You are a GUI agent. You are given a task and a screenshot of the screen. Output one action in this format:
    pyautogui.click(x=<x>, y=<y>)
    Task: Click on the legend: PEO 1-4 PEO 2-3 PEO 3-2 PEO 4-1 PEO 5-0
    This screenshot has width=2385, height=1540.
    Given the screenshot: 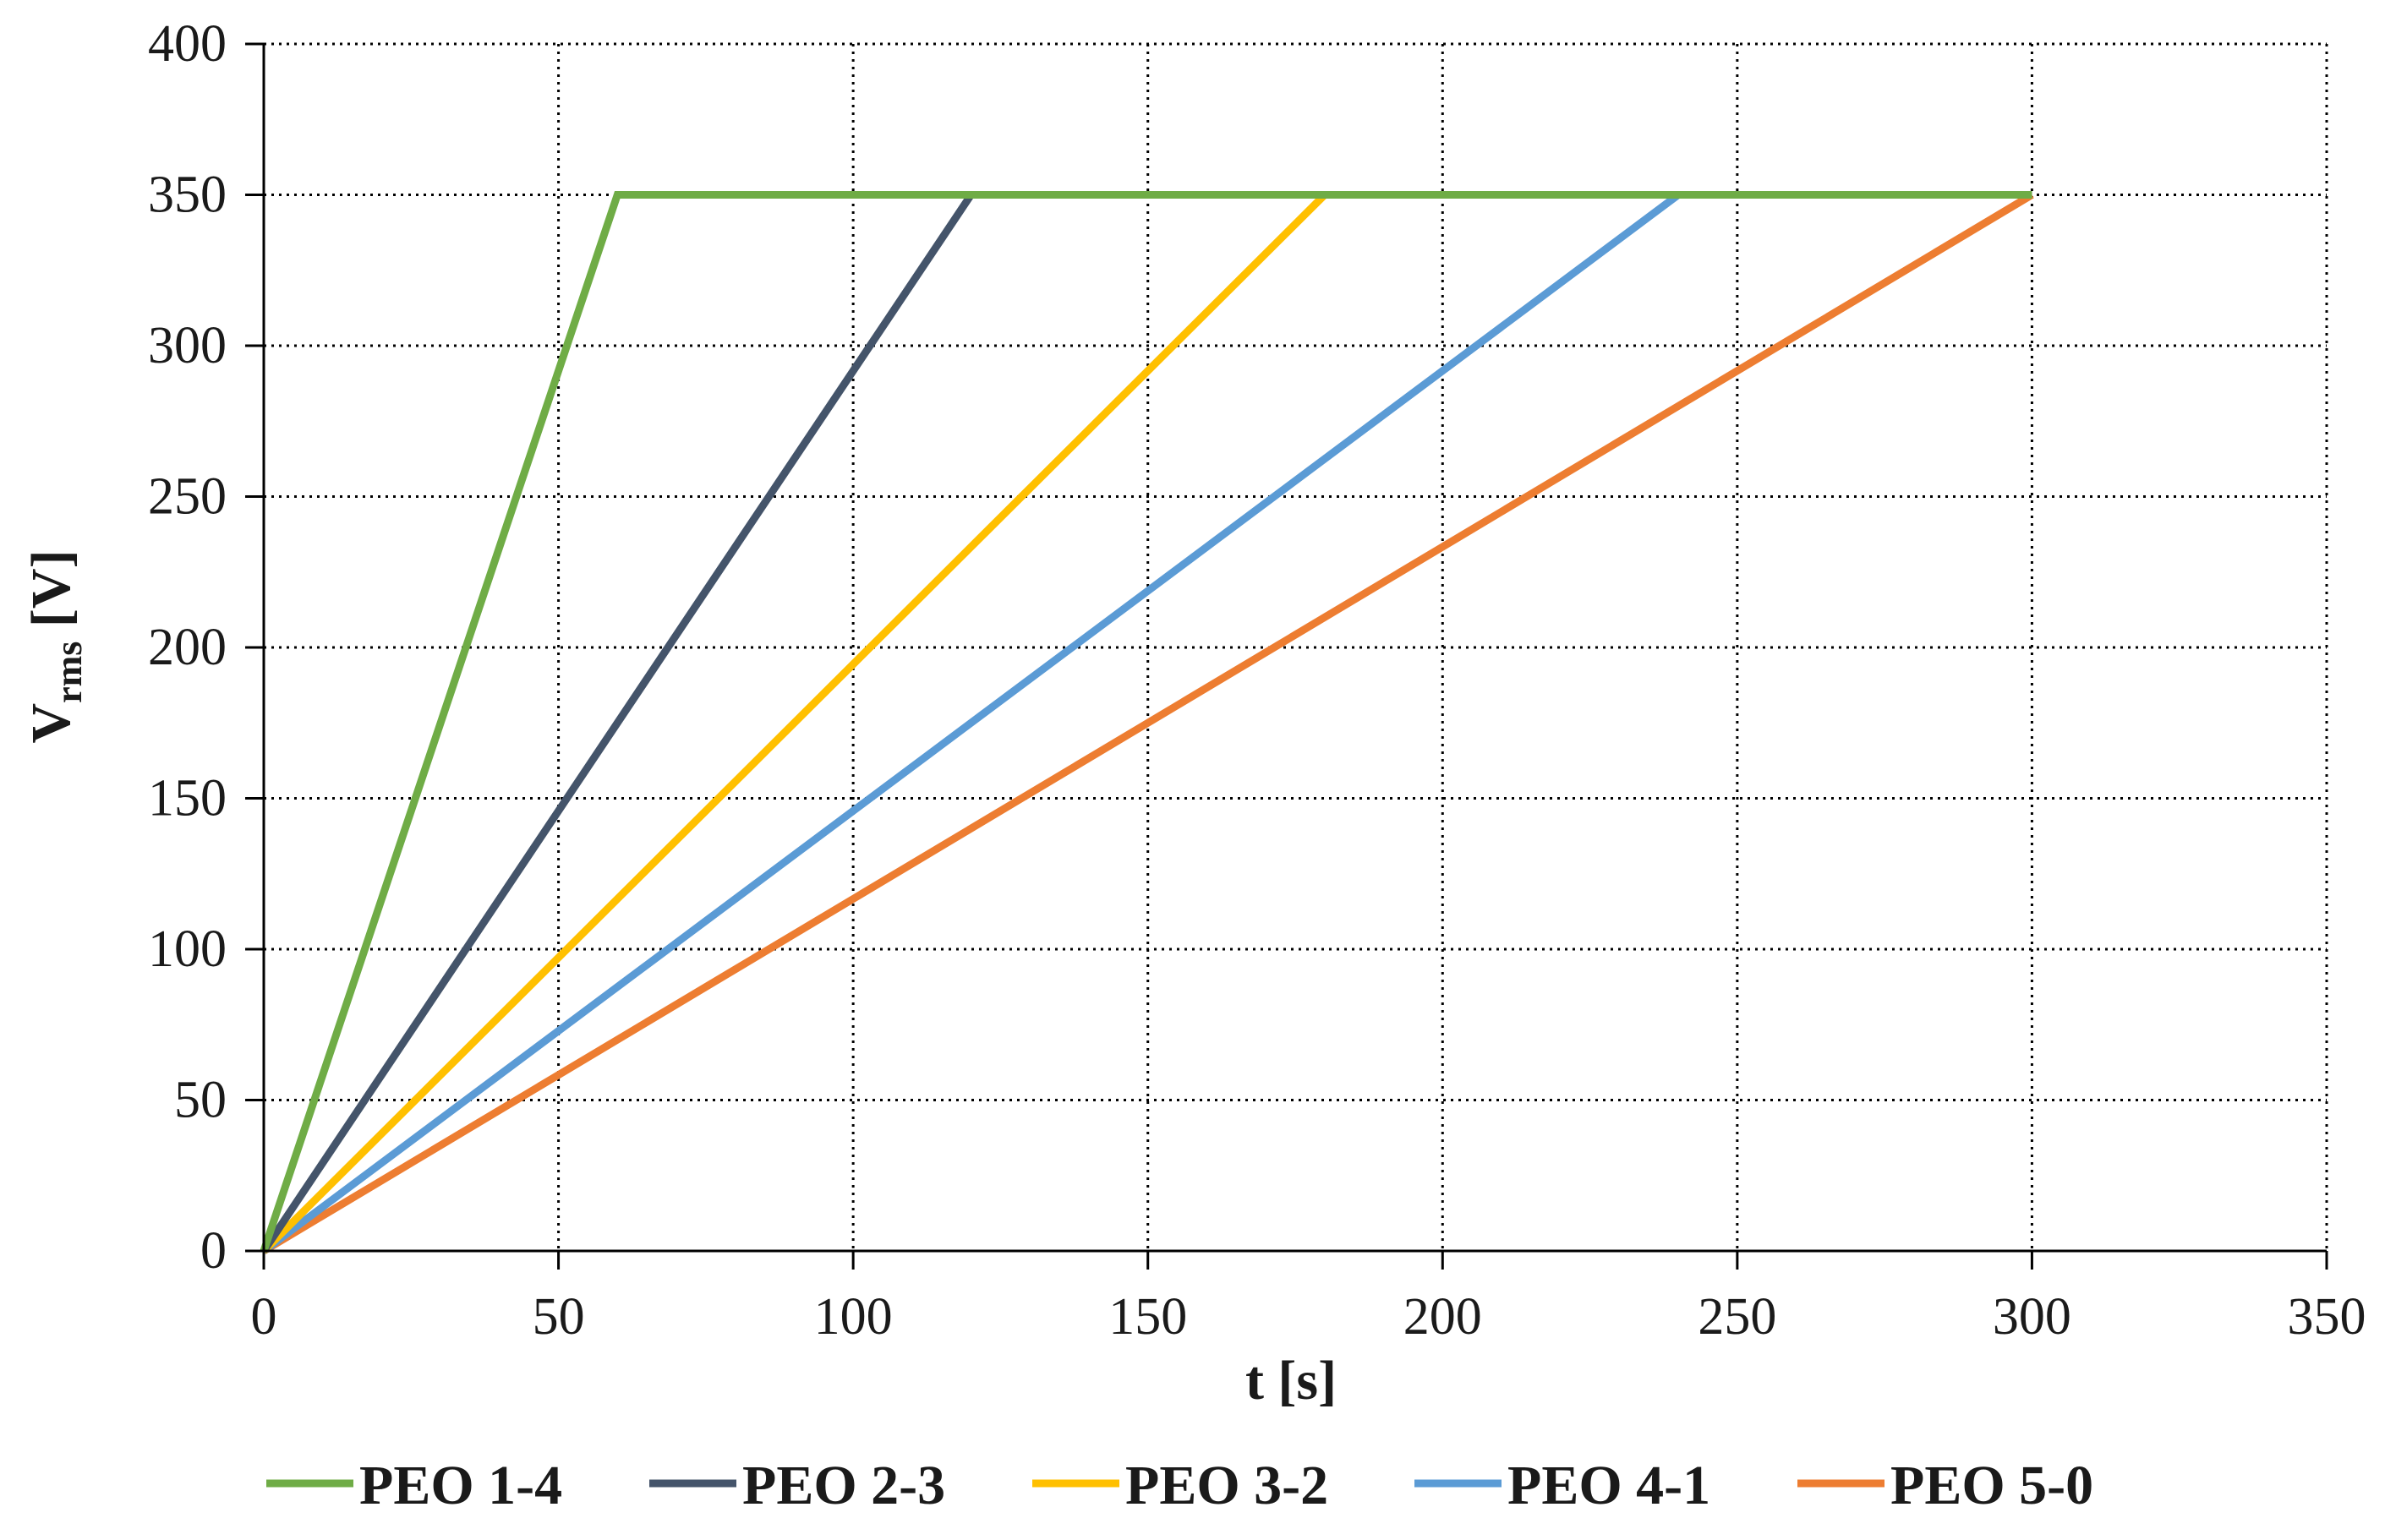 What is the action you would take?
    pyautogui.click(x=1179, y=1485)
    